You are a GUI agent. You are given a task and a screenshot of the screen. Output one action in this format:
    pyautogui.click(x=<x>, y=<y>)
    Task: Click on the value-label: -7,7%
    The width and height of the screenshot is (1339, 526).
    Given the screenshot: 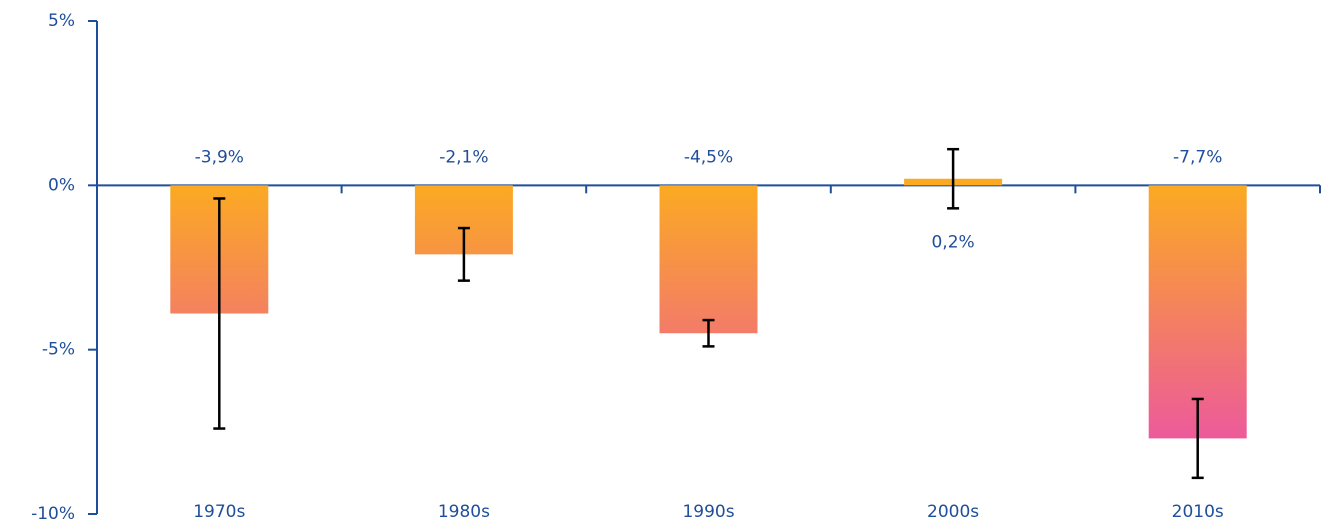 What is the action you would take?
    pyautogui.click(x=1197, y=157)
    